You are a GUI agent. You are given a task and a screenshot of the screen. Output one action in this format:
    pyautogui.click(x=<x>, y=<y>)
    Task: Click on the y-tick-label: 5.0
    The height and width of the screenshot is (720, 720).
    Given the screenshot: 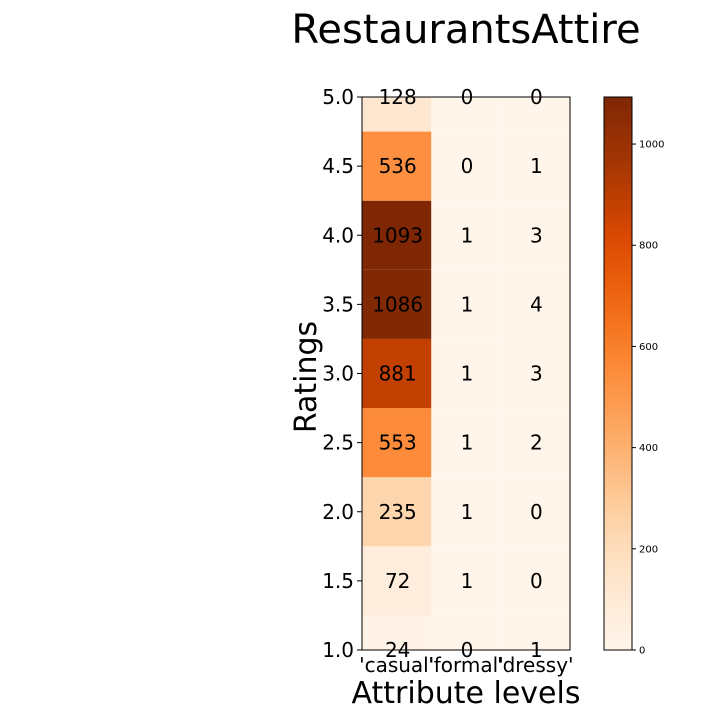 What is the action you would take?
    pyautogui.click(x=338, y=97)
    